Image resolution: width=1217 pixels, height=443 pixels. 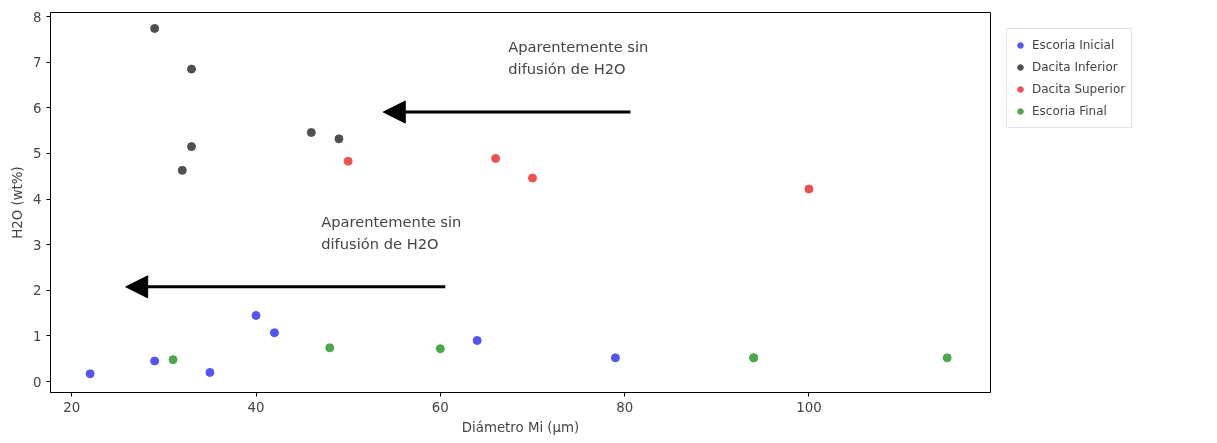 What do you see at coordinates (37, 63) in the screenshot?
I see `y-tick-label: 7` at bounding box center [37, 63].